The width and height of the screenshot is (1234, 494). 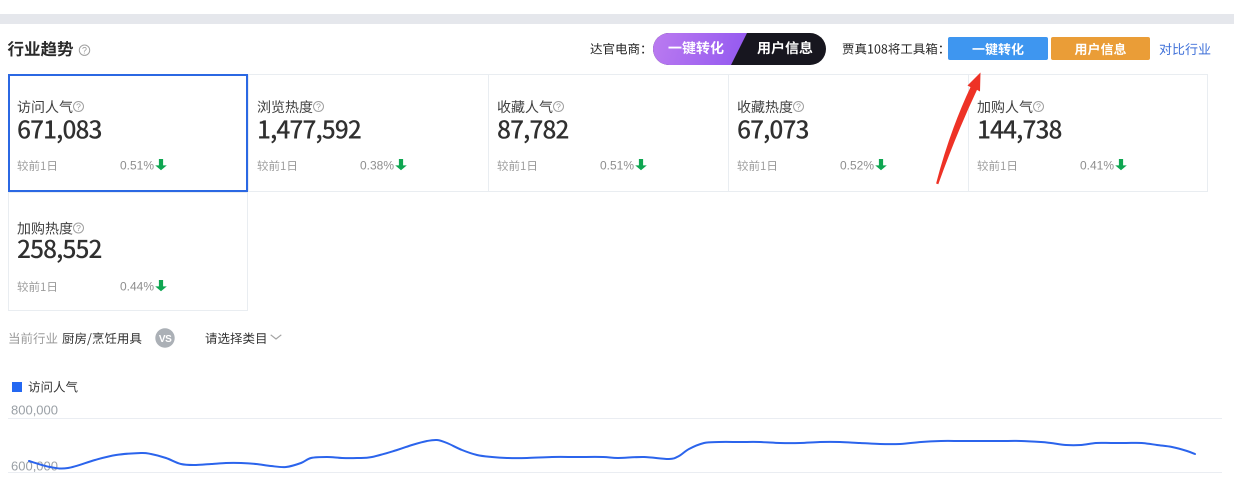 What do you see at coordinates (34, 466) in the screenshot?
I see `svg-text: 600,000` at bounding box center [34, 466].